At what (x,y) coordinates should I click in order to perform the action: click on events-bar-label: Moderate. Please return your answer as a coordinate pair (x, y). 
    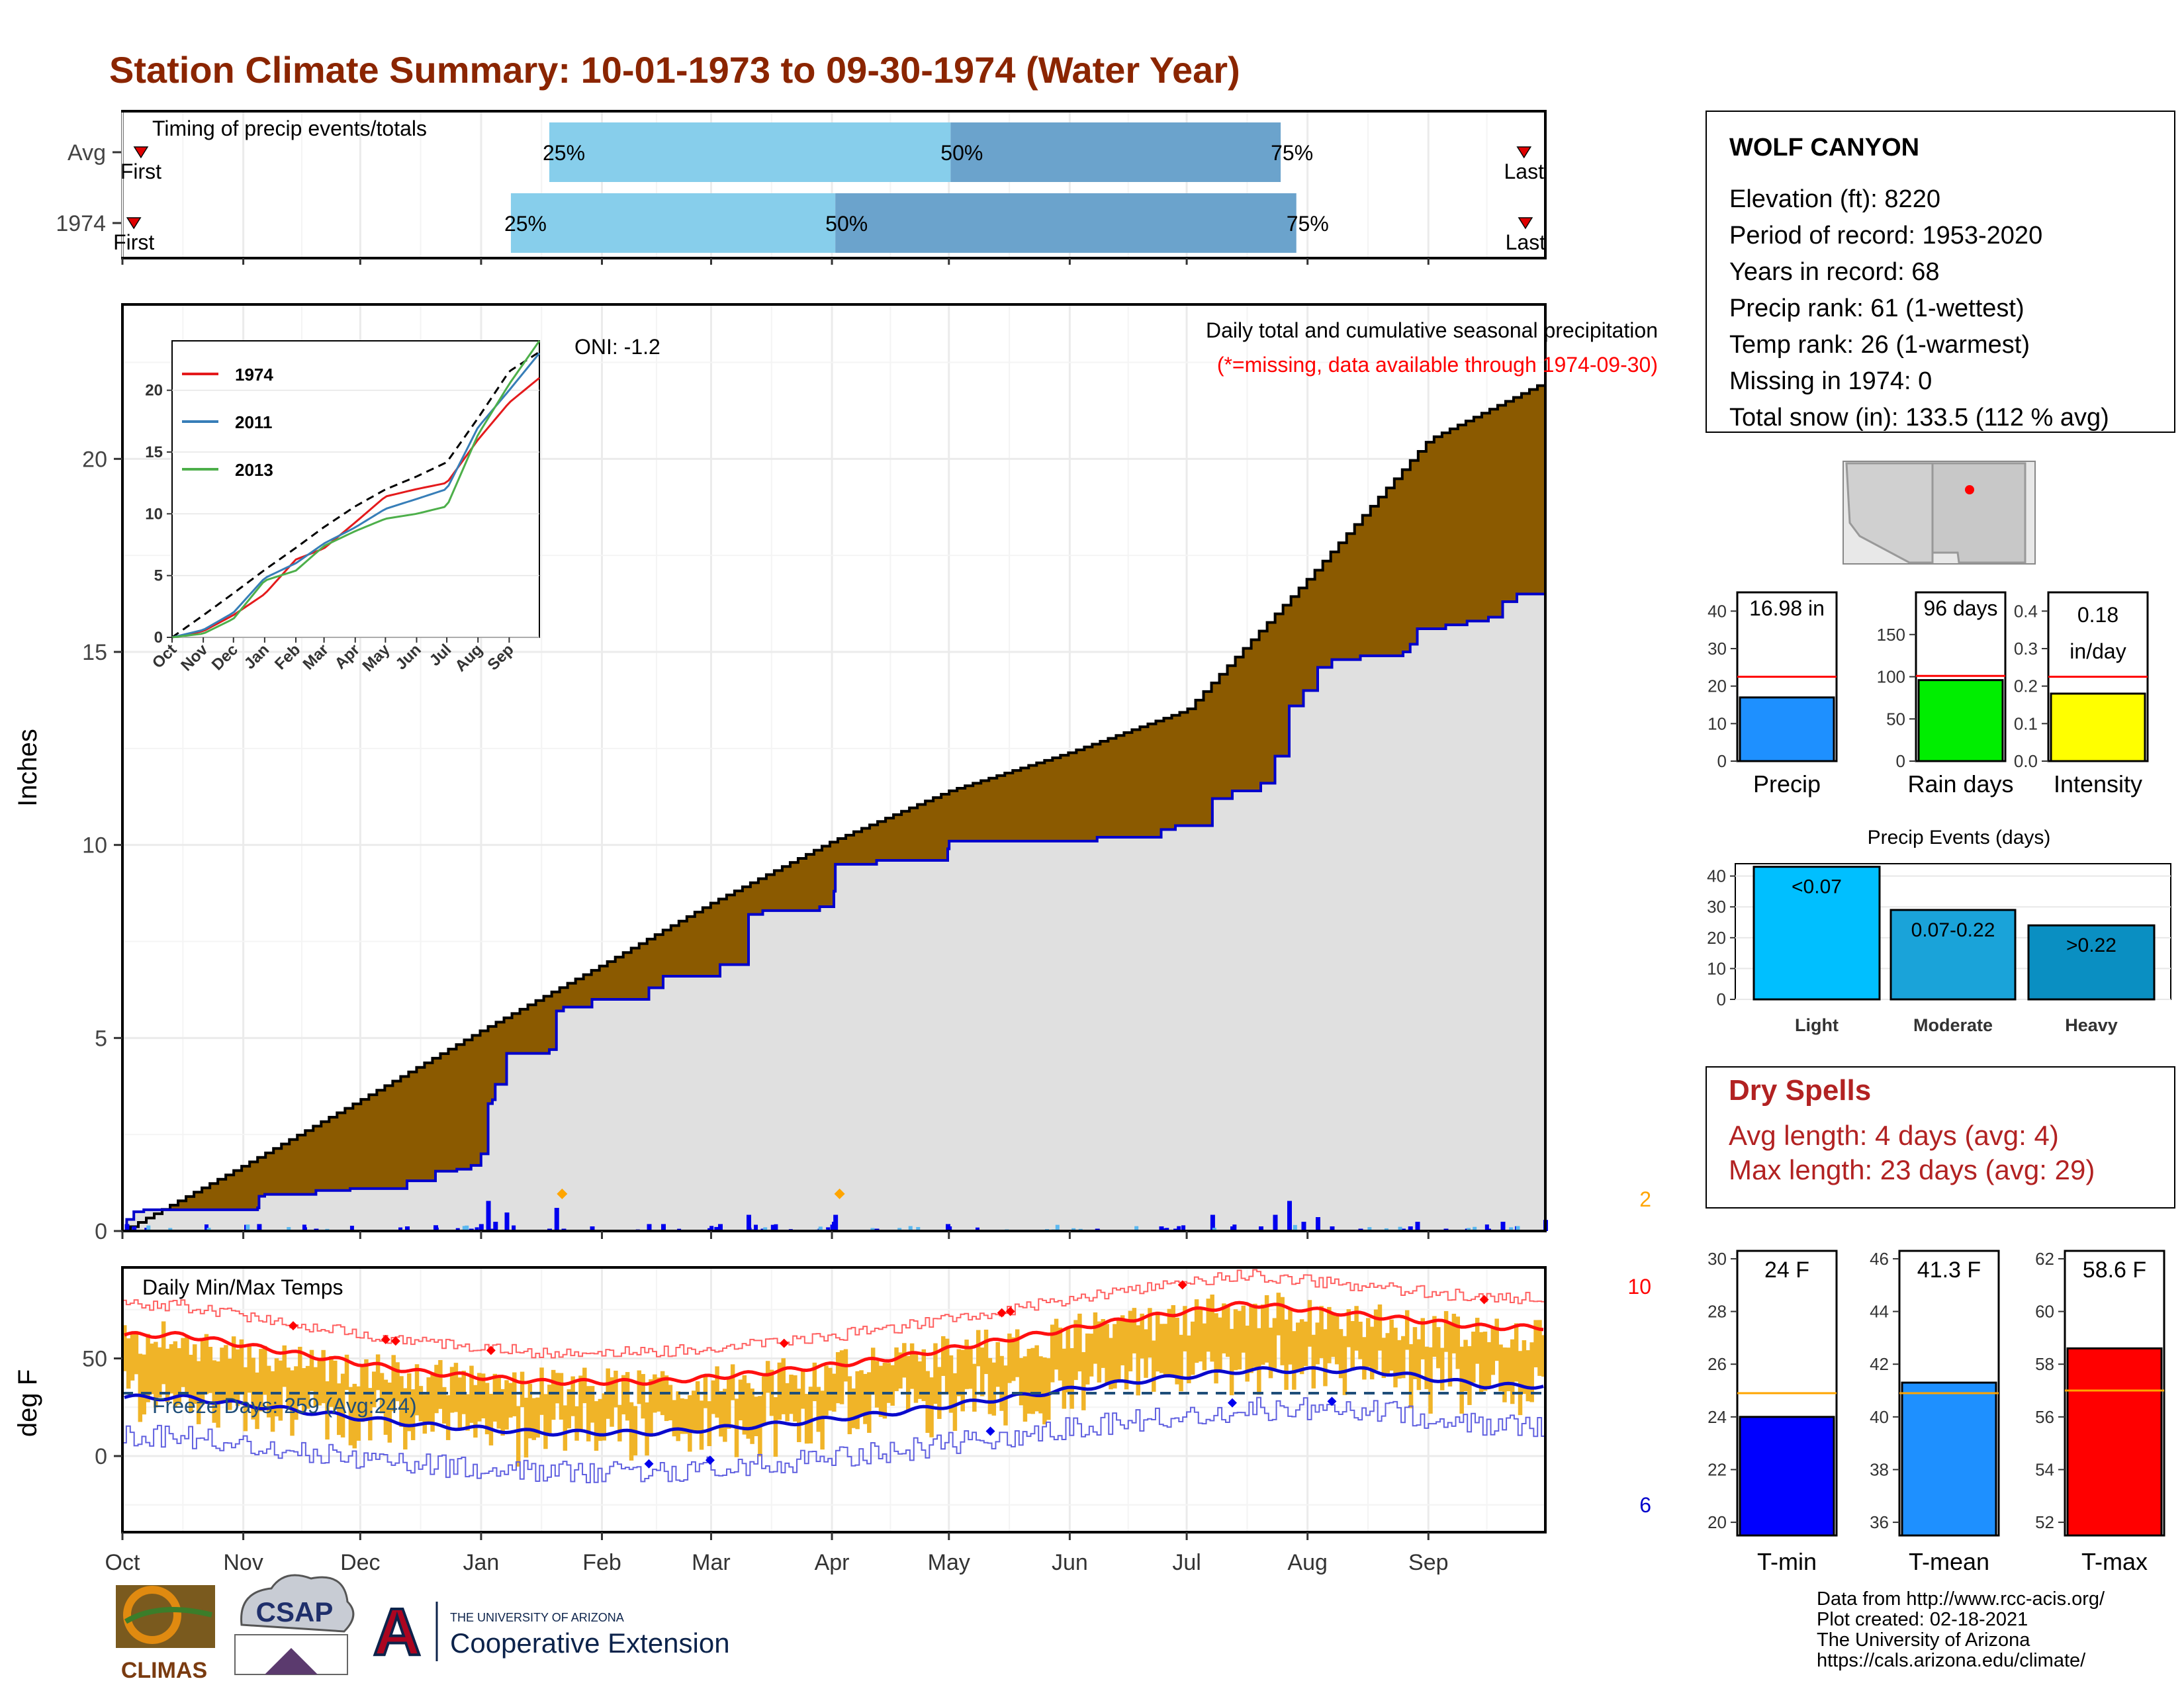
    Looking at the image, I should click on (1953, 1025).